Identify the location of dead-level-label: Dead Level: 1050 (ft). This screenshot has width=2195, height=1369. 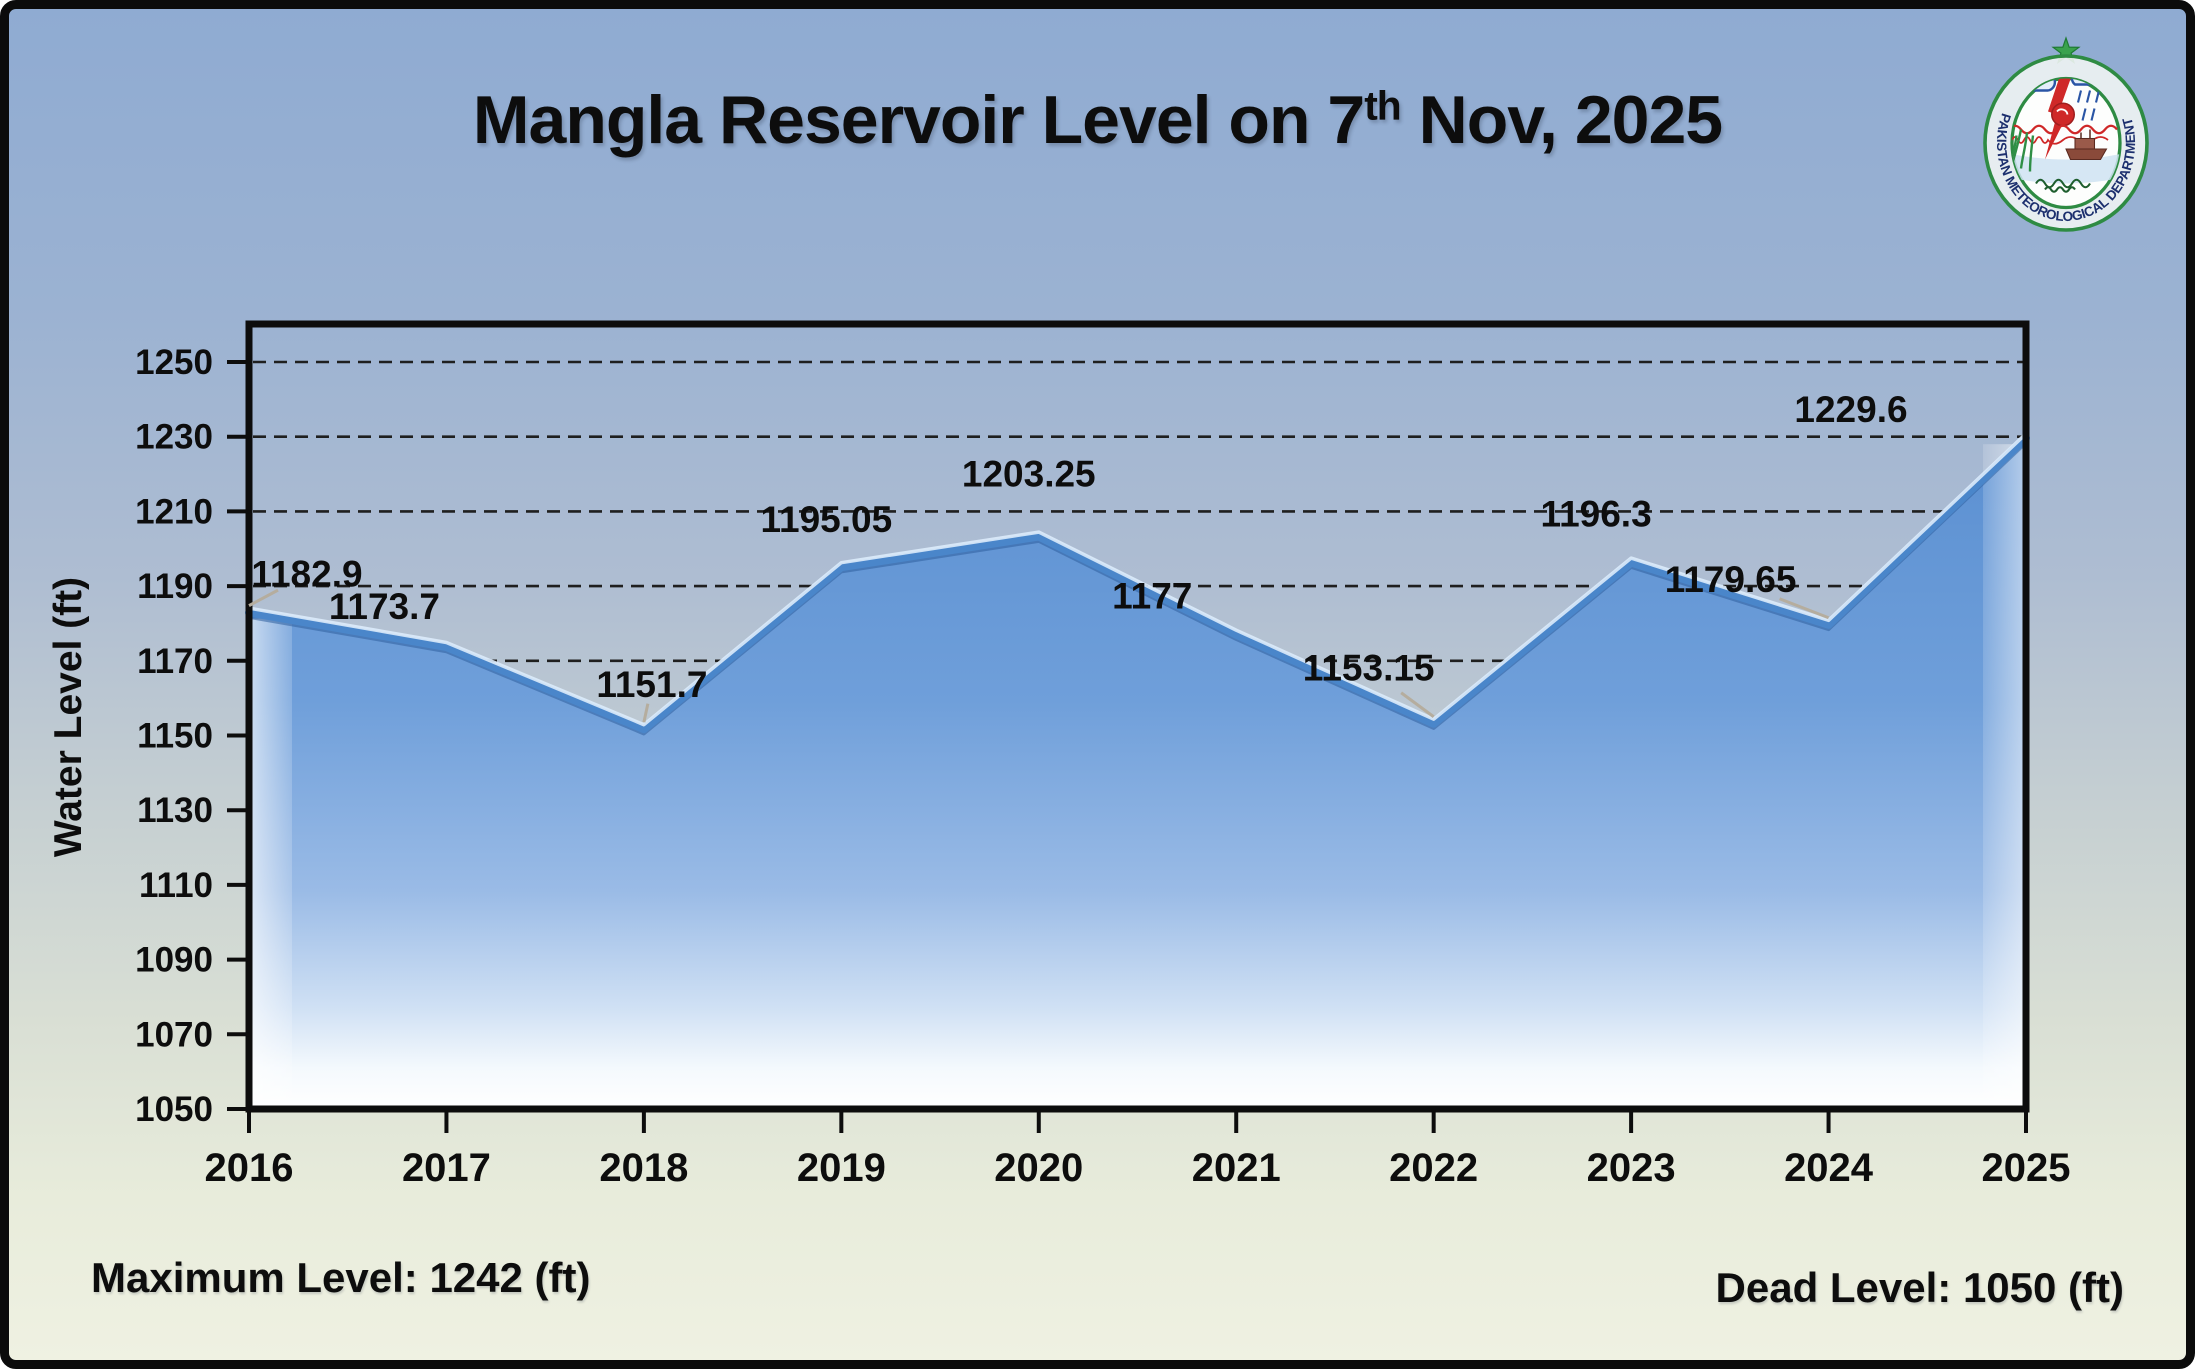
(1919, 1287).